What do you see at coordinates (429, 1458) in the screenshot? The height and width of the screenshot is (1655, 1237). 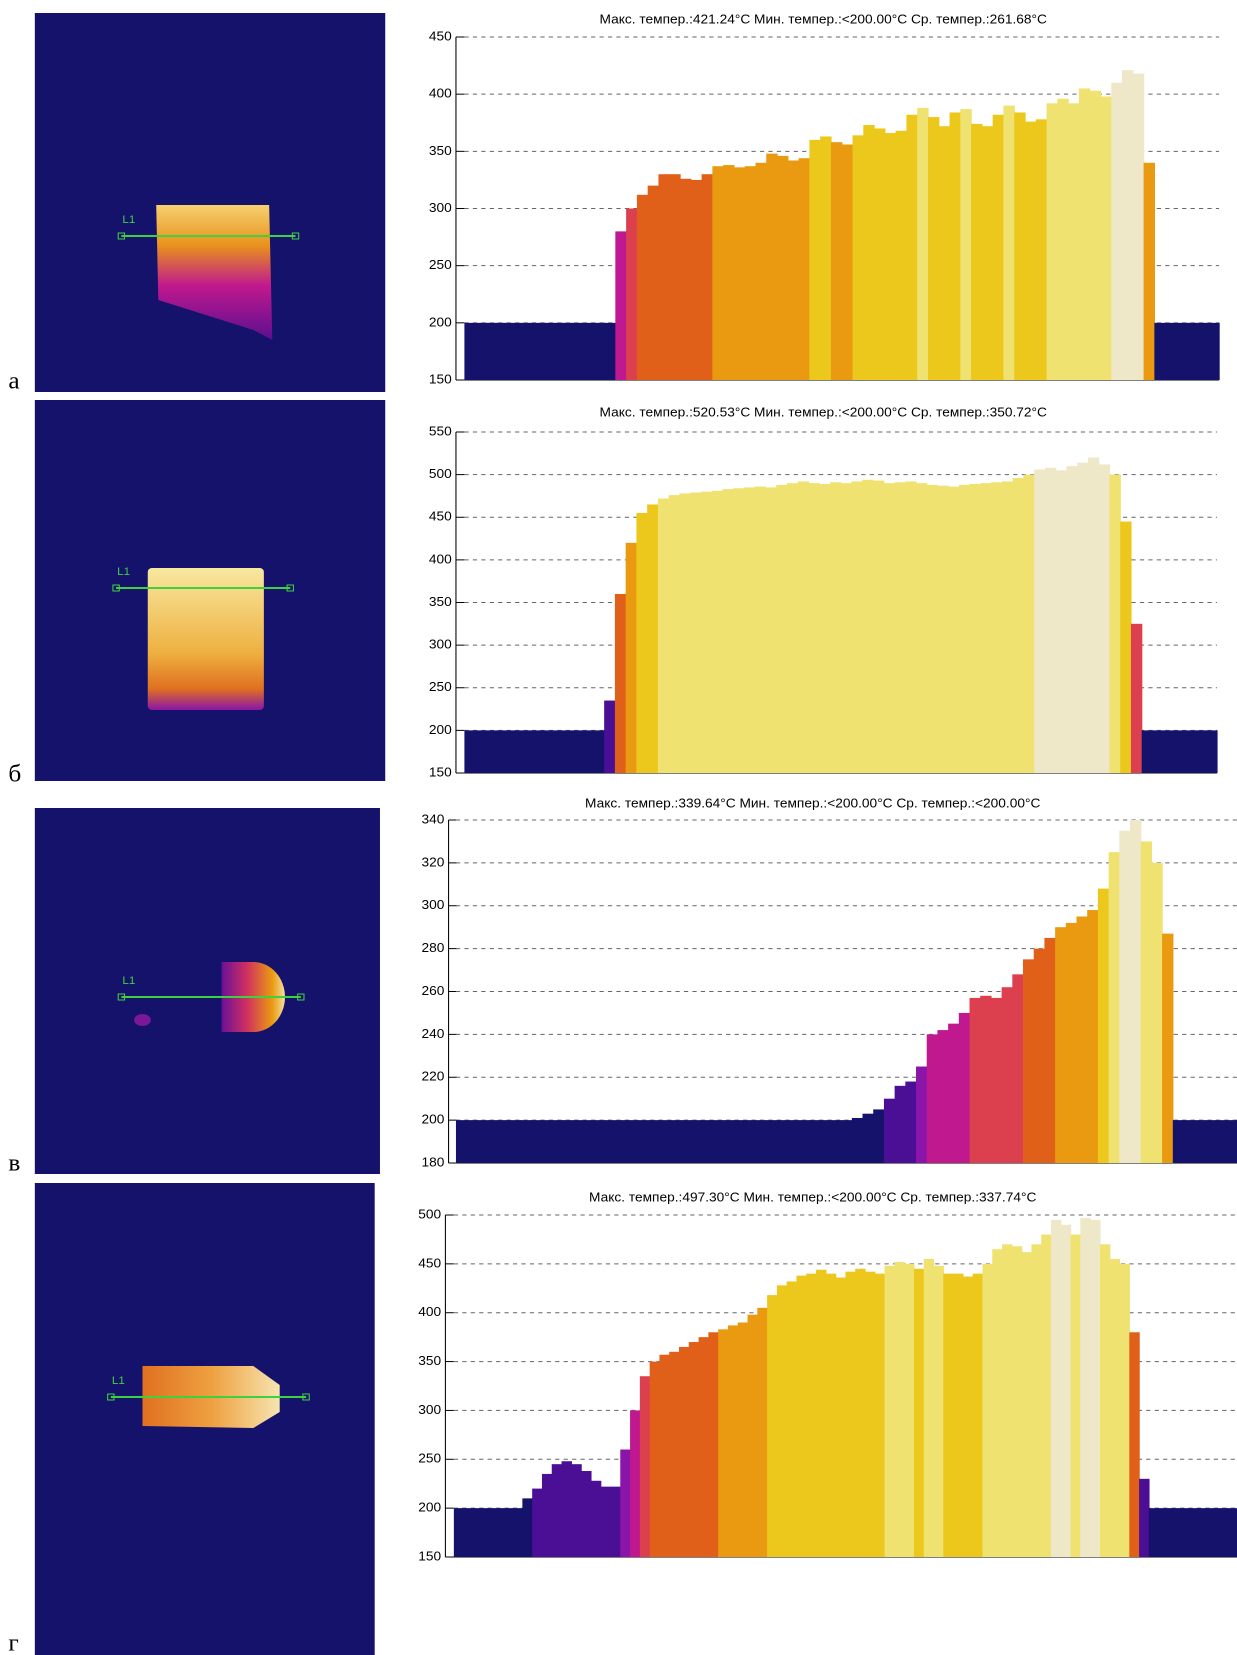 I see `y-tick-label: 250` at bounding box center [429, 1458].